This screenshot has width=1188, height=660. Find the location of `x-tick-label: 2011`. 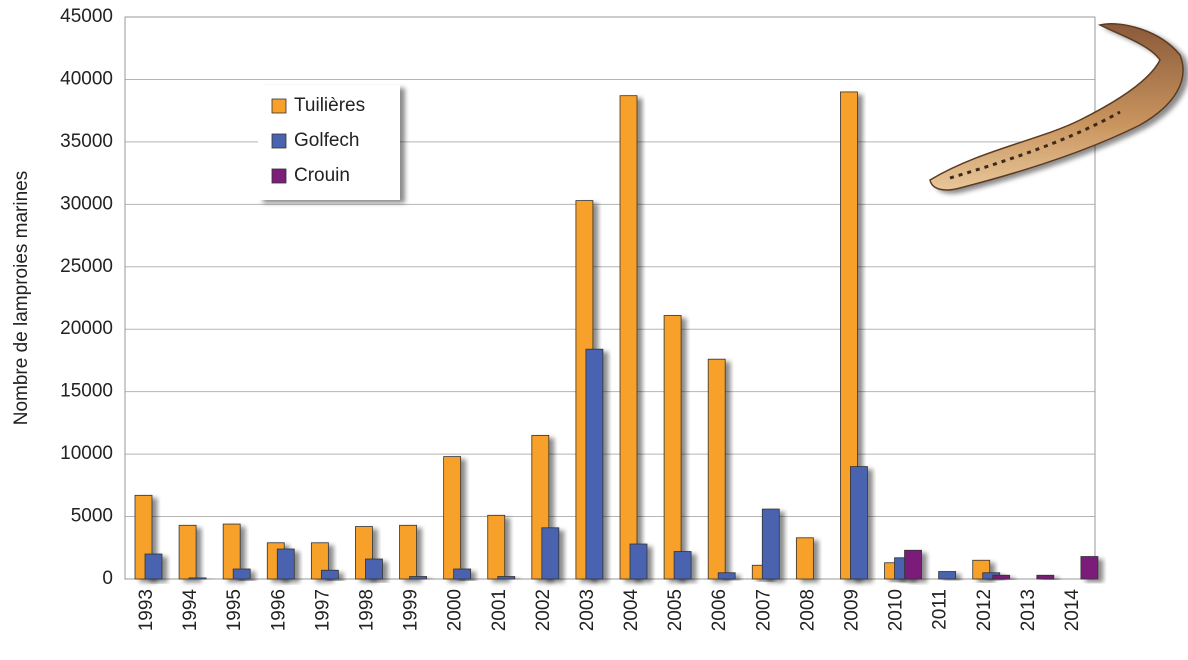

x-tick-label: 2011 is located at coordinates (940, 609).